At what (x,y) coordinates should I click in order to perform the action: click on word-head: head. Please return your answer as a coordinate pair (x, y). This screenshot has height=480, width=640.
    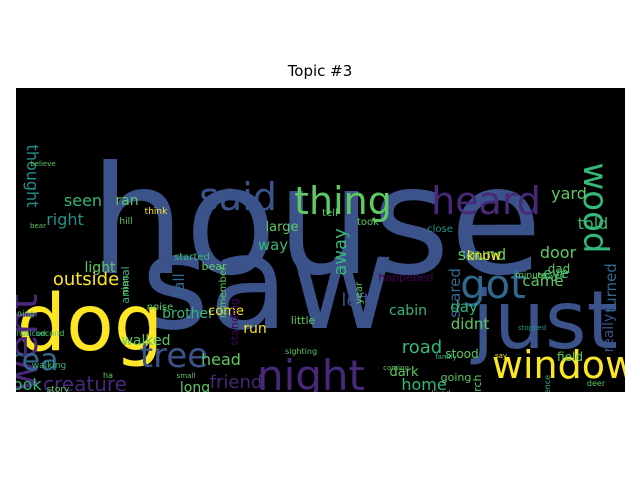
    Looking at the image, I should click on (221, 359).